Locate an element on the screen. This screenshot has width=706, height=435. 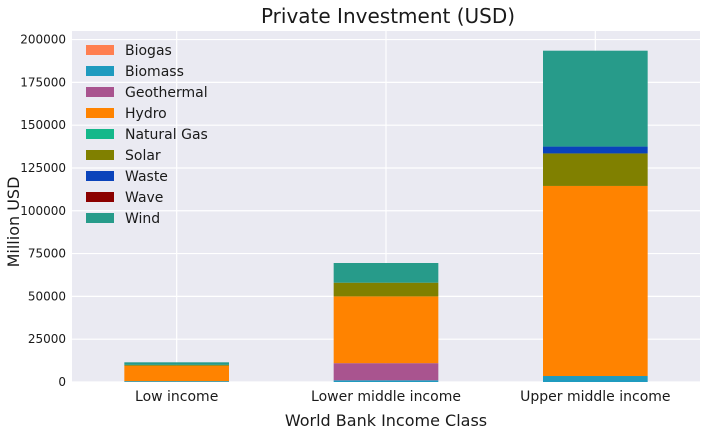
y-axis-label: Million USD is located at coordinates (13, 222).